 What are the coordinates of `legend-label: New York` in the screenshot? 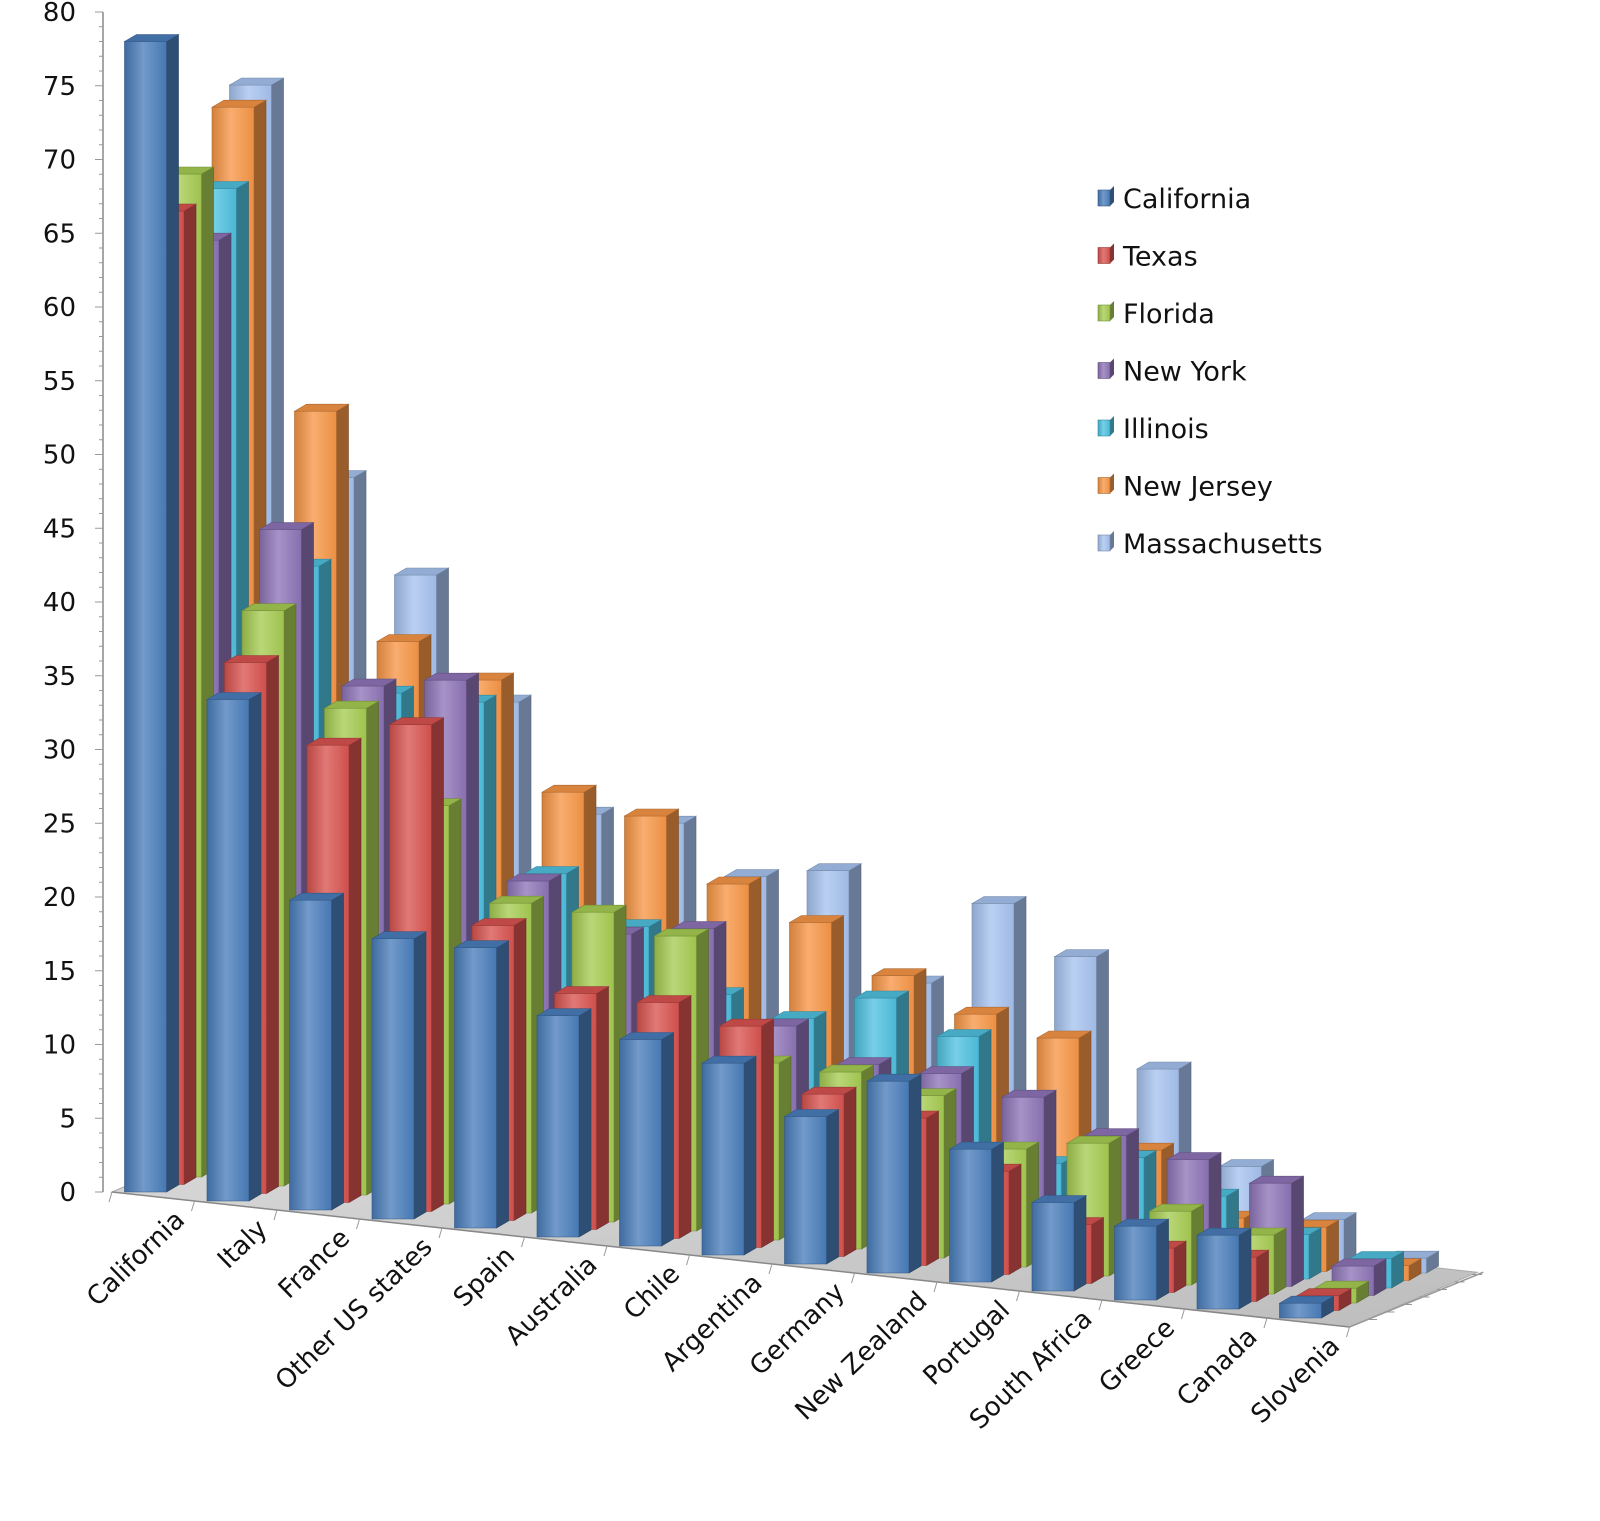 It's located at (1185, 372).